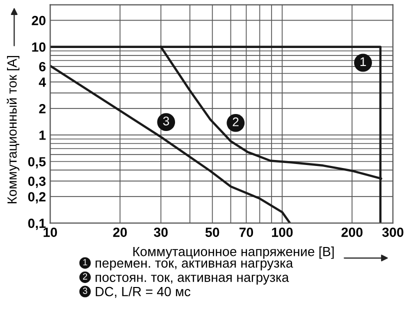 The height and width of the screenshot is (321, 408). Describe the element at coordinates (85, 291) in the screenshot. I see `text: 3` at that location.